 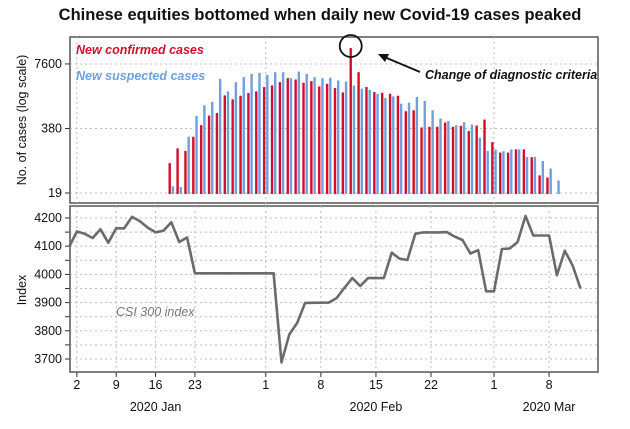 What do you see at coordinates (155, 312) in the screenshot?
I see `csi300-series-label: CSI 300 index` at bounding box center [155, 312].